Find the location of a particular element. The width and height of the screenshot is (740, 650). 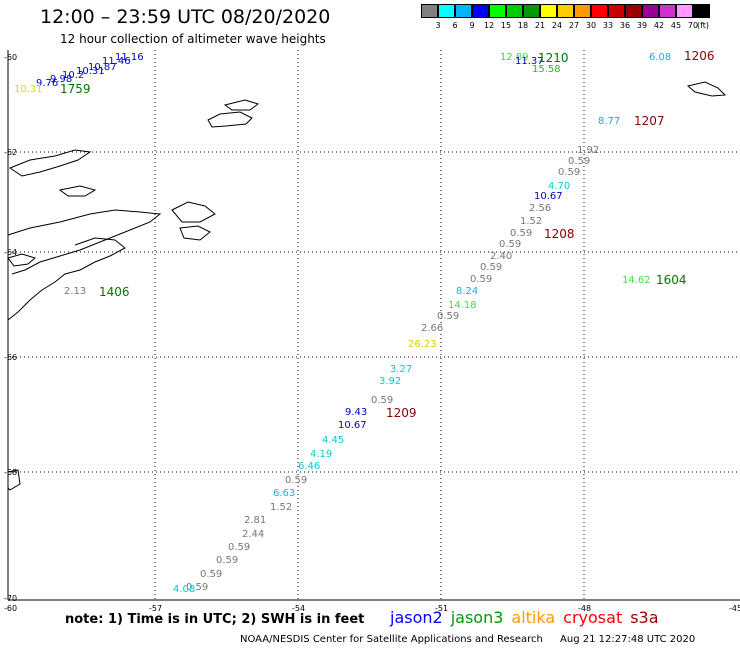

swh-value-label: 3.27 is located at coordinates (401, 369).